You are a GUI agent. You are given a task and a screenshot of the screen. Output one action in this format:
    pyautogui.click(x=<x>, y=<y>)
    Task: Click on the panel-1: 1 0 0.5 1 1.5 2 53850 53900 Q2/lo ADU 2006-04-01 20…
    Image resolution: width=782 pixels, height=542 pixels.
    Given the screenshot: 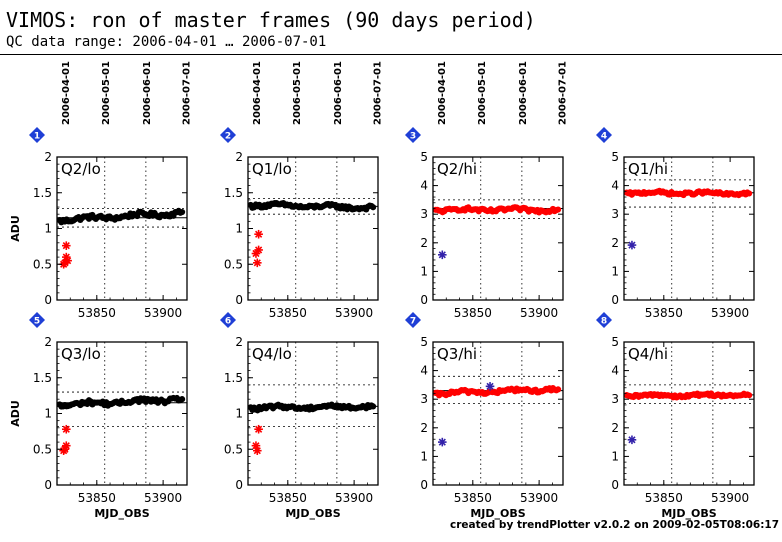 What is the action you would take?
    pyautogui.click(x=101, y=190)
    